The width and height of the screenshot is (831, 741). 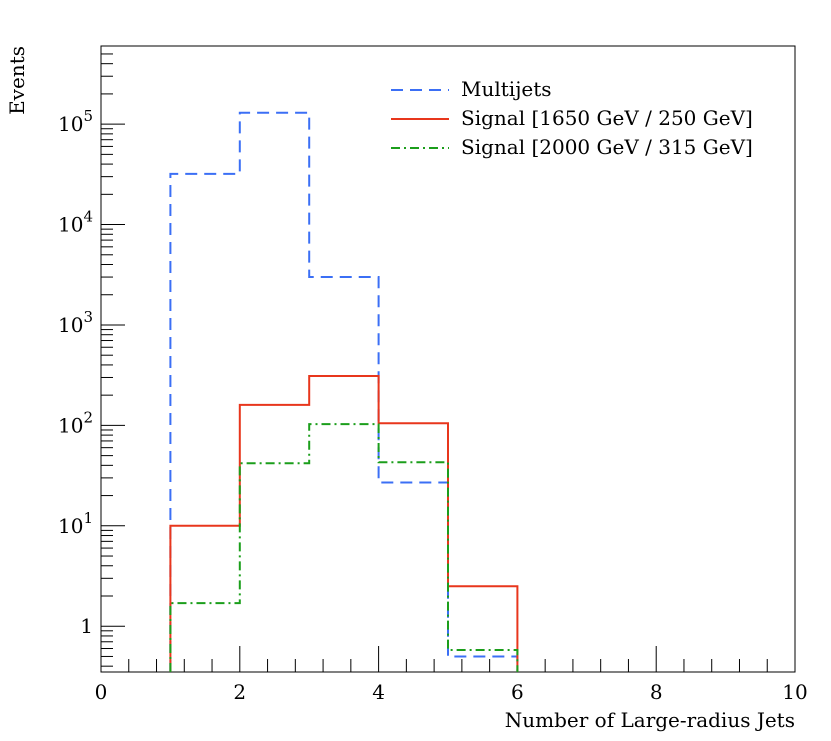 I want to click on x-tick-label: 2, so click(x=239, y=692).